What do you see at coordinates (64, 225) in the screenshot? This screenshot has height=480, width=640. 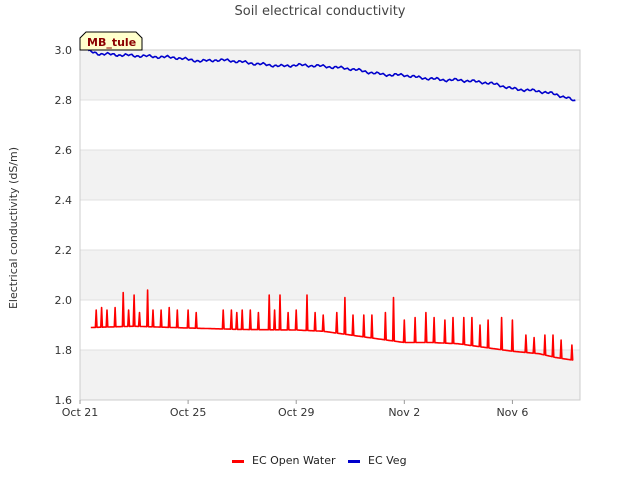 I see `y-axis-ticks: 1.6 1.8 2.0 2.2 2.4 2.6 2.8 3.0` at bounding box center [64, 225].